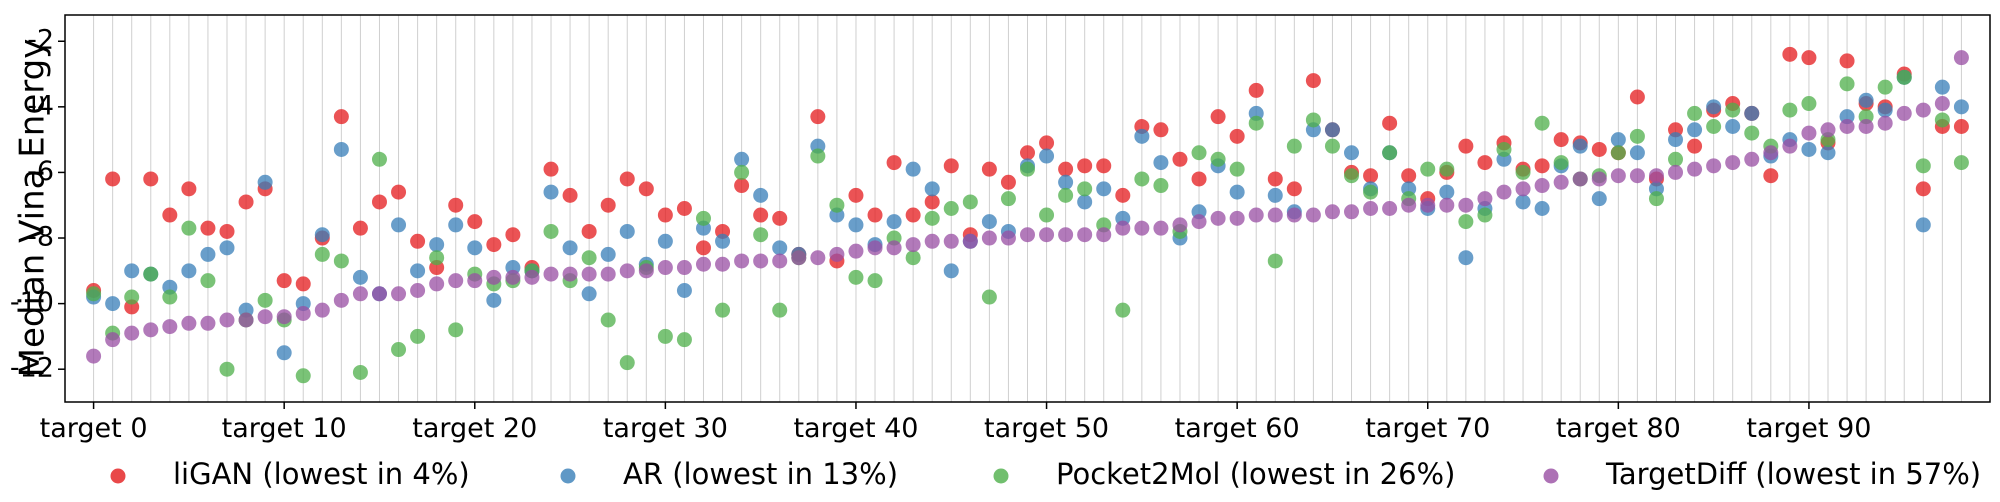 This screenshot has height=502, width=2000. I want to click on x-tick-label: target 90, so click(1808, 428).